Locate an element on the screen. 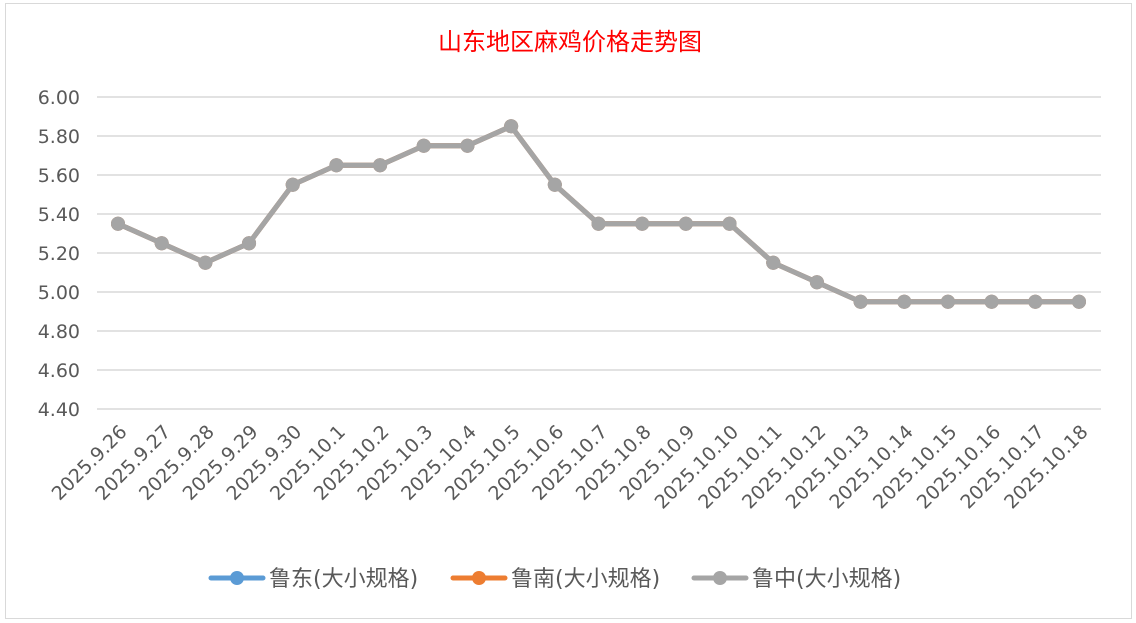 The width and height of the screenshot is (1136, 623). y-tick-label: 4.40 is located at coordinates (59, 410).